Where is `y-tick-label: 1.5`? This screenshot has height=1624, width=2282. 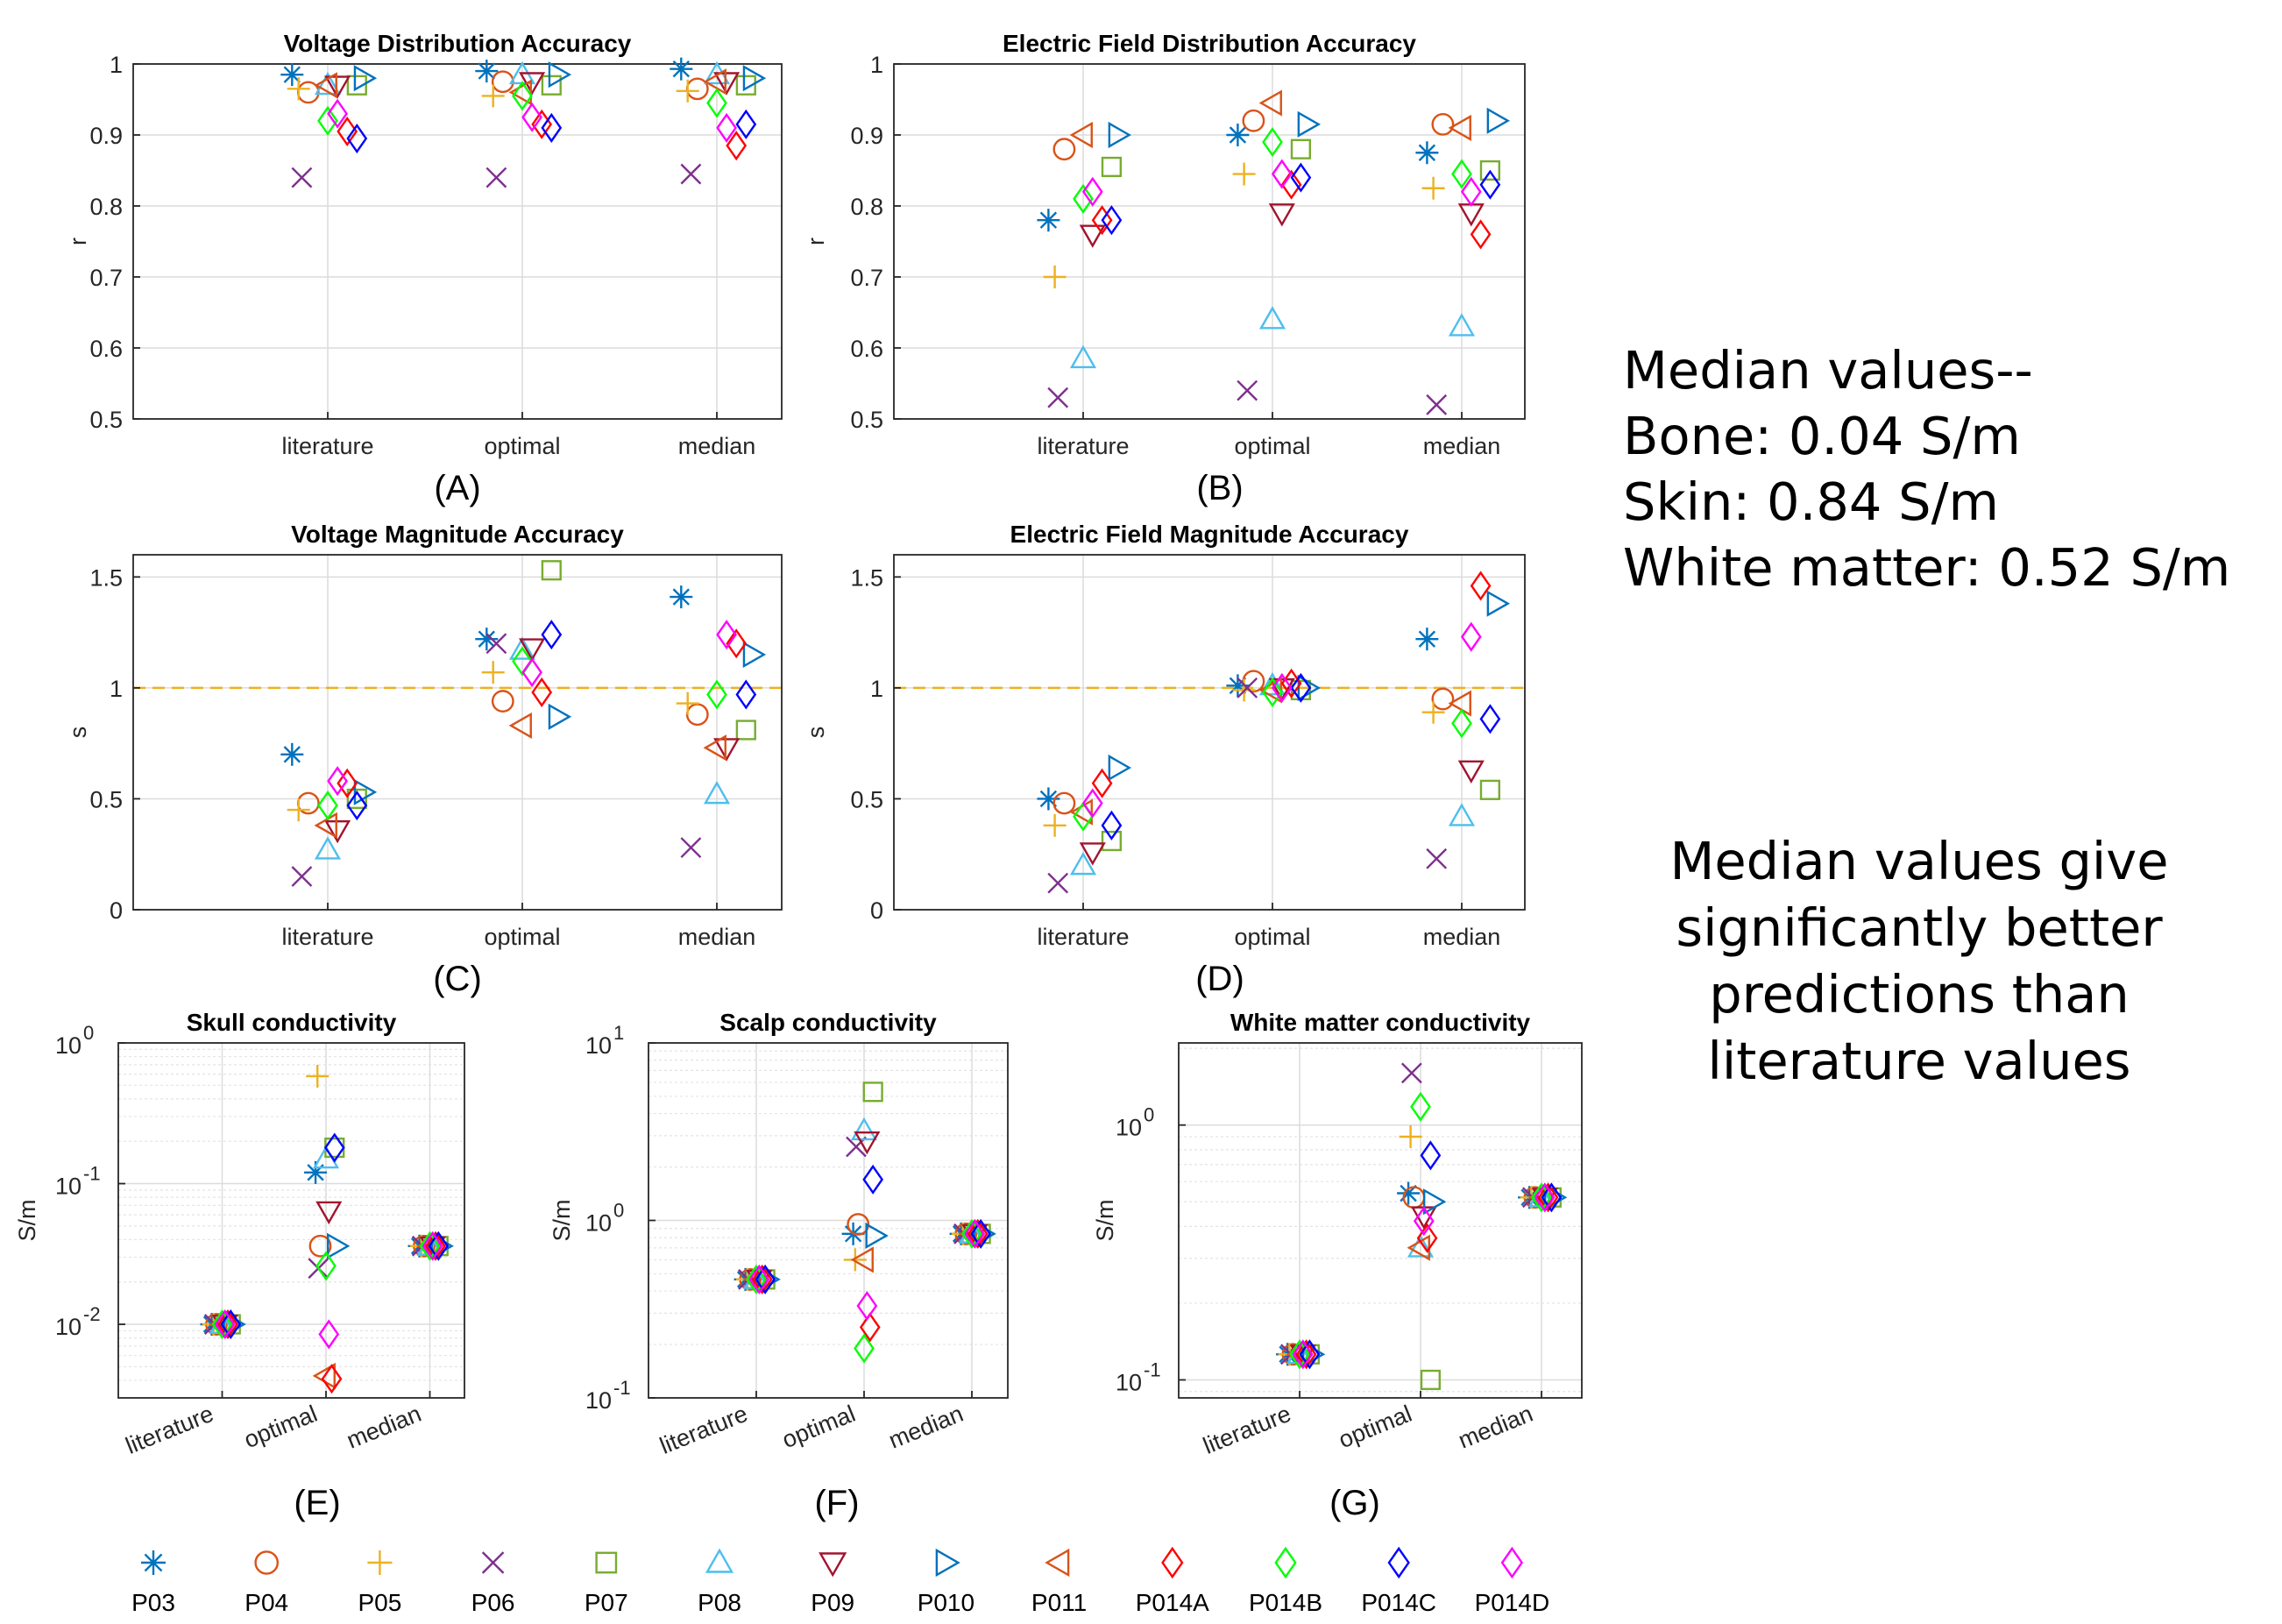
y-tick-label: 1.5 is located at coordinates (106, 577).